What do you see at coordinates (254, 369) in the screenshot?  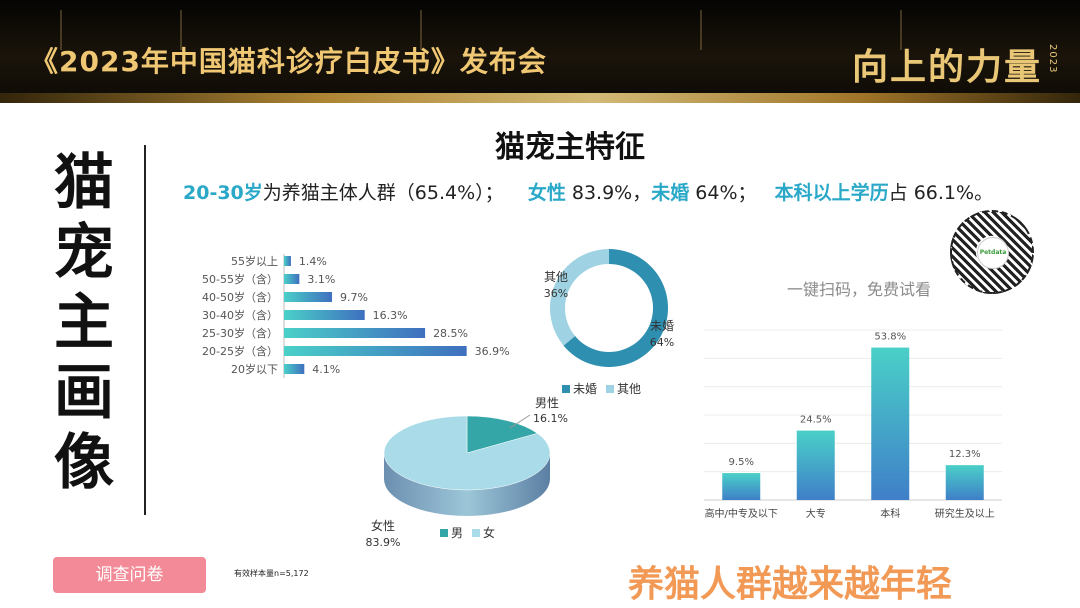 I see `hbar-category-label: 20岁以下` at bounding box center [254, 369].